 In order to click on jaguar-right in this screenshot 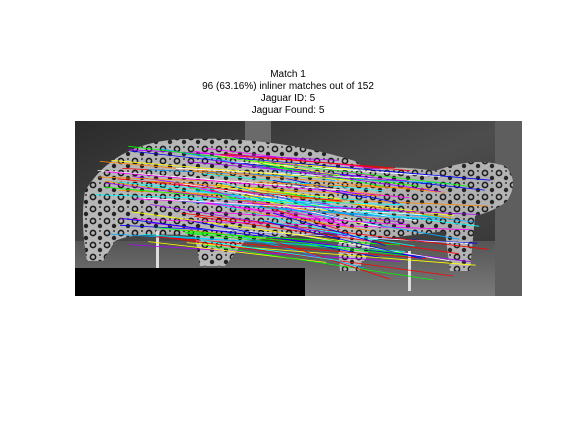, I will do `click(418, 216)`.